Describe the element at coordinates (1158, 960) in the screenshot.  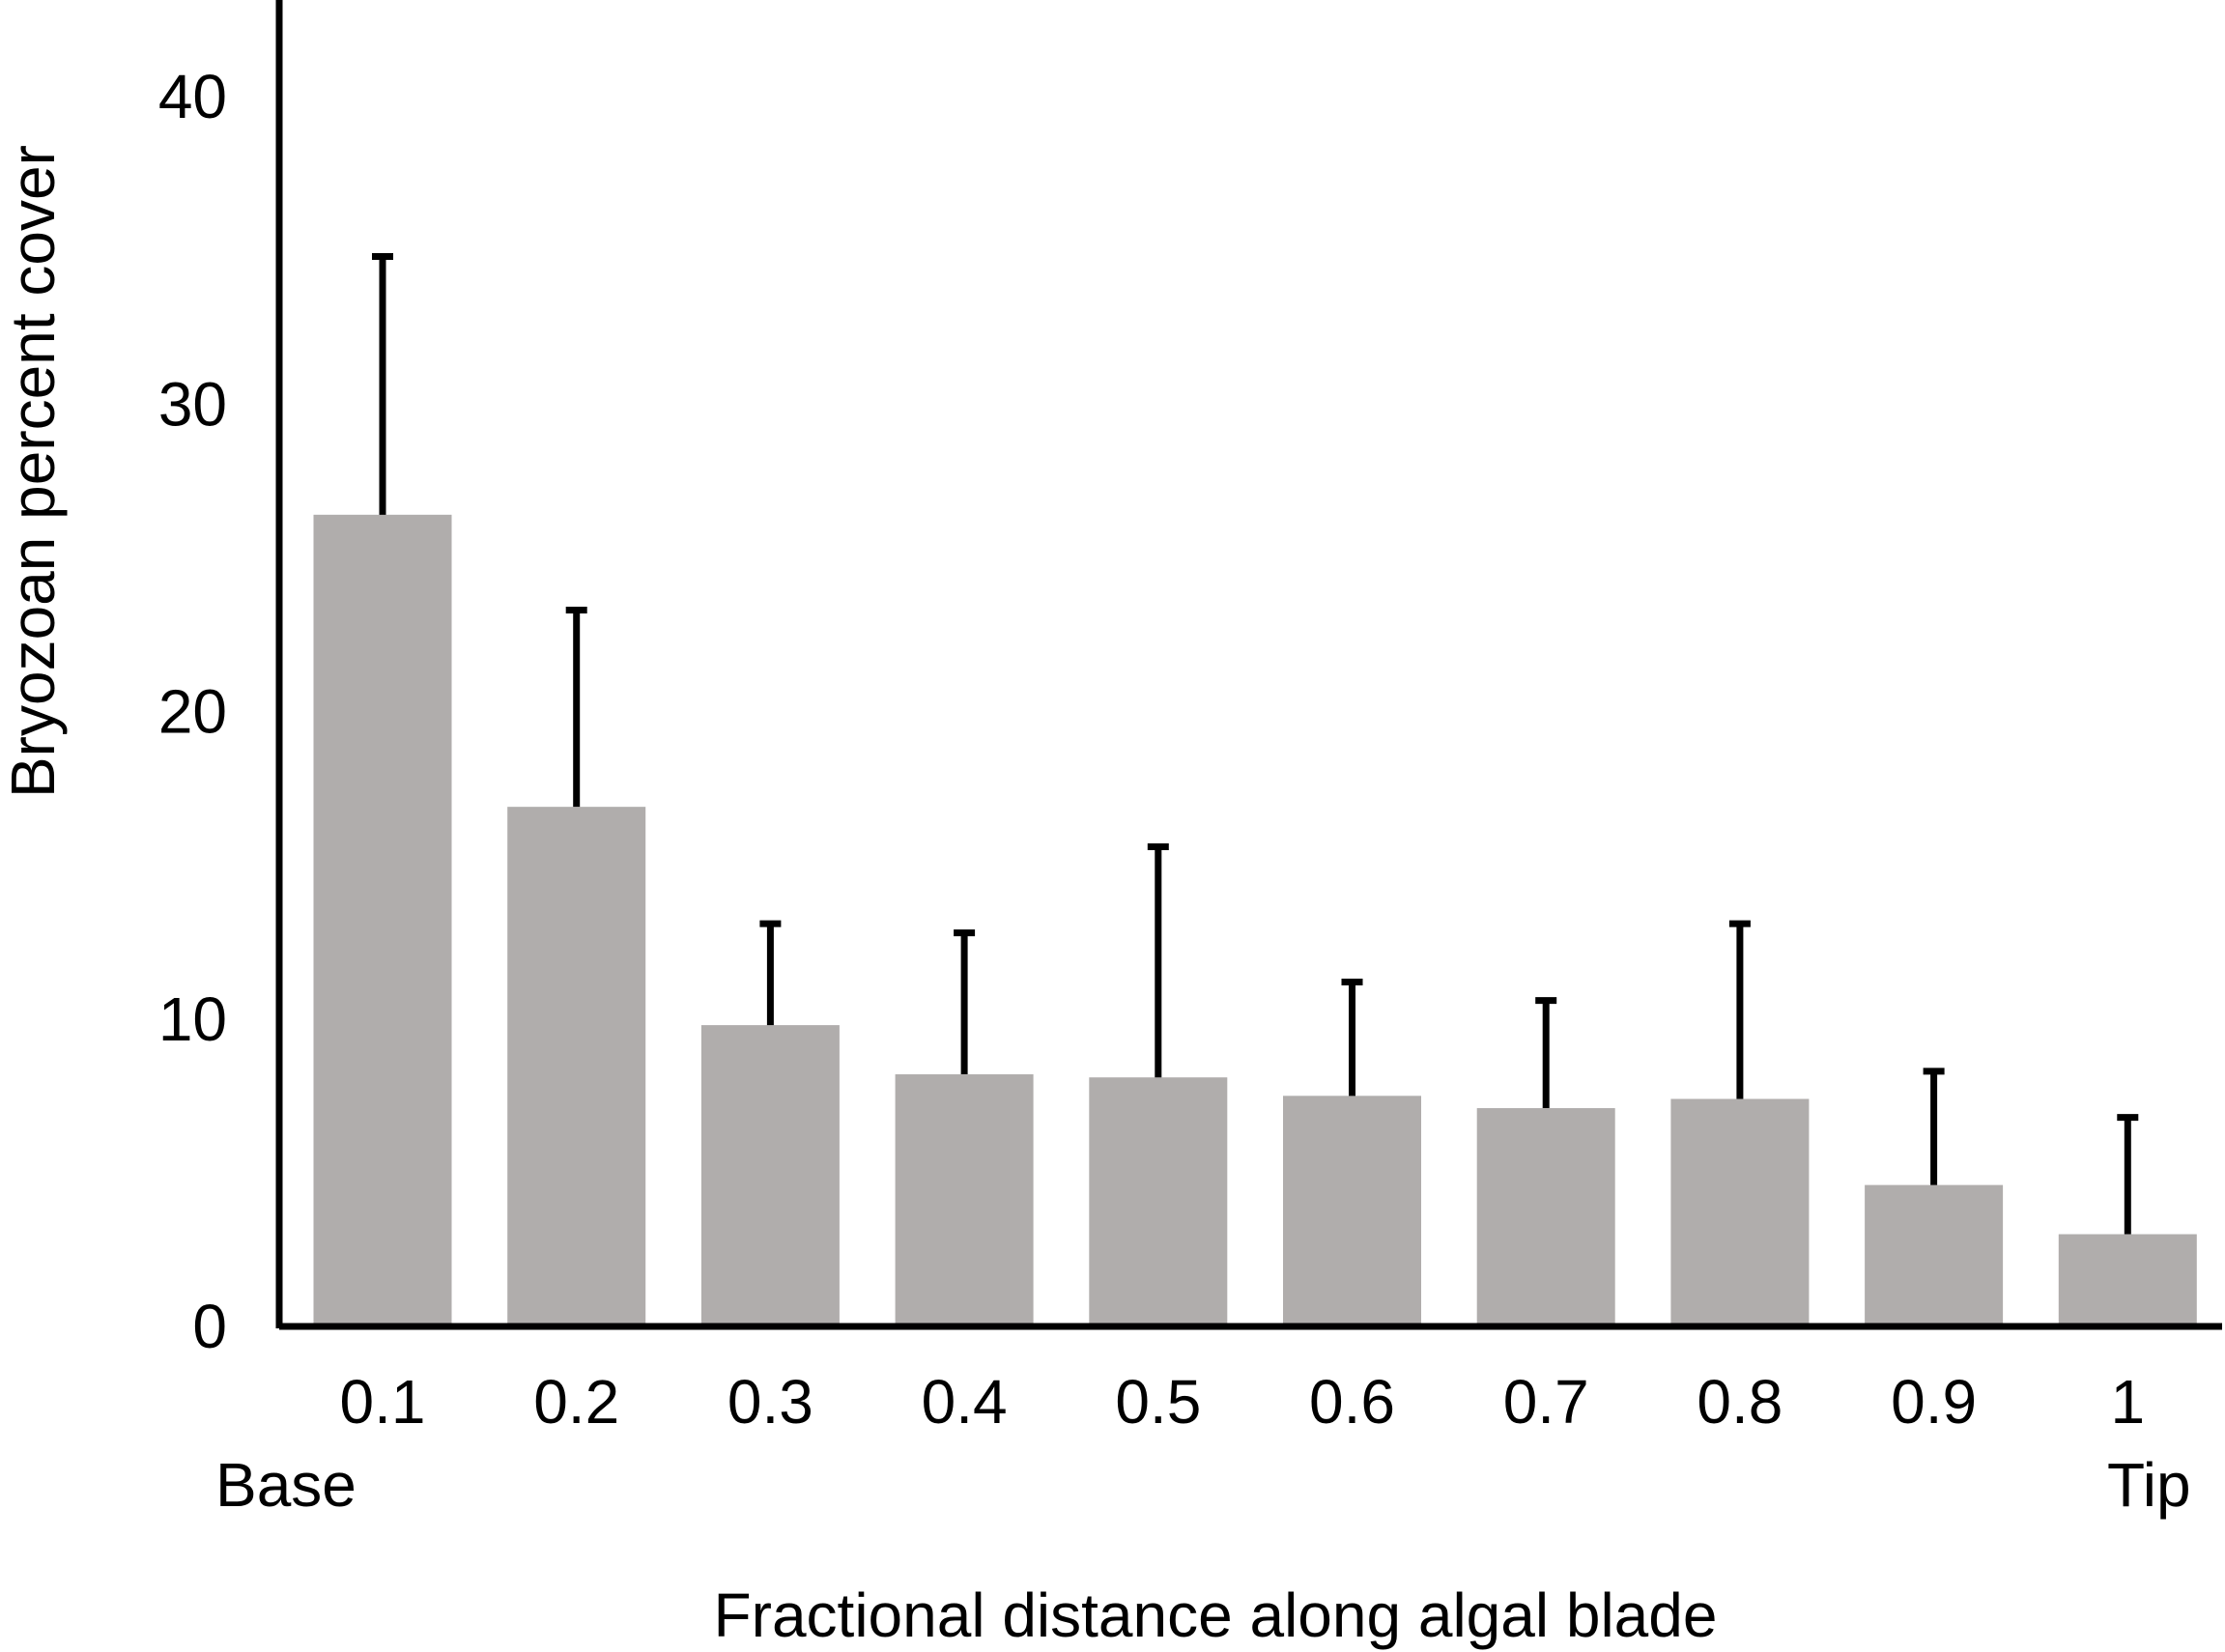
I see `error-bar-0.5` at that location.